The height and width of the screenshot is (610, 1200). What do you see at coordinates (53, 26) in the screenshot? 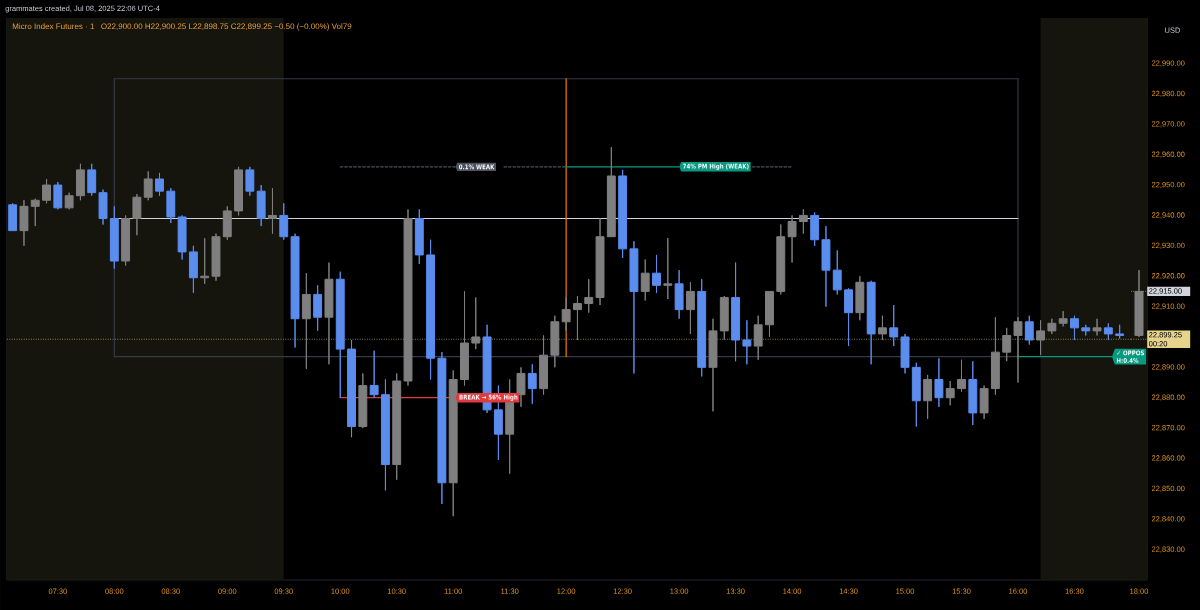
I see `text: Micro Index Futures · 1` at bounding box center [53, 26].